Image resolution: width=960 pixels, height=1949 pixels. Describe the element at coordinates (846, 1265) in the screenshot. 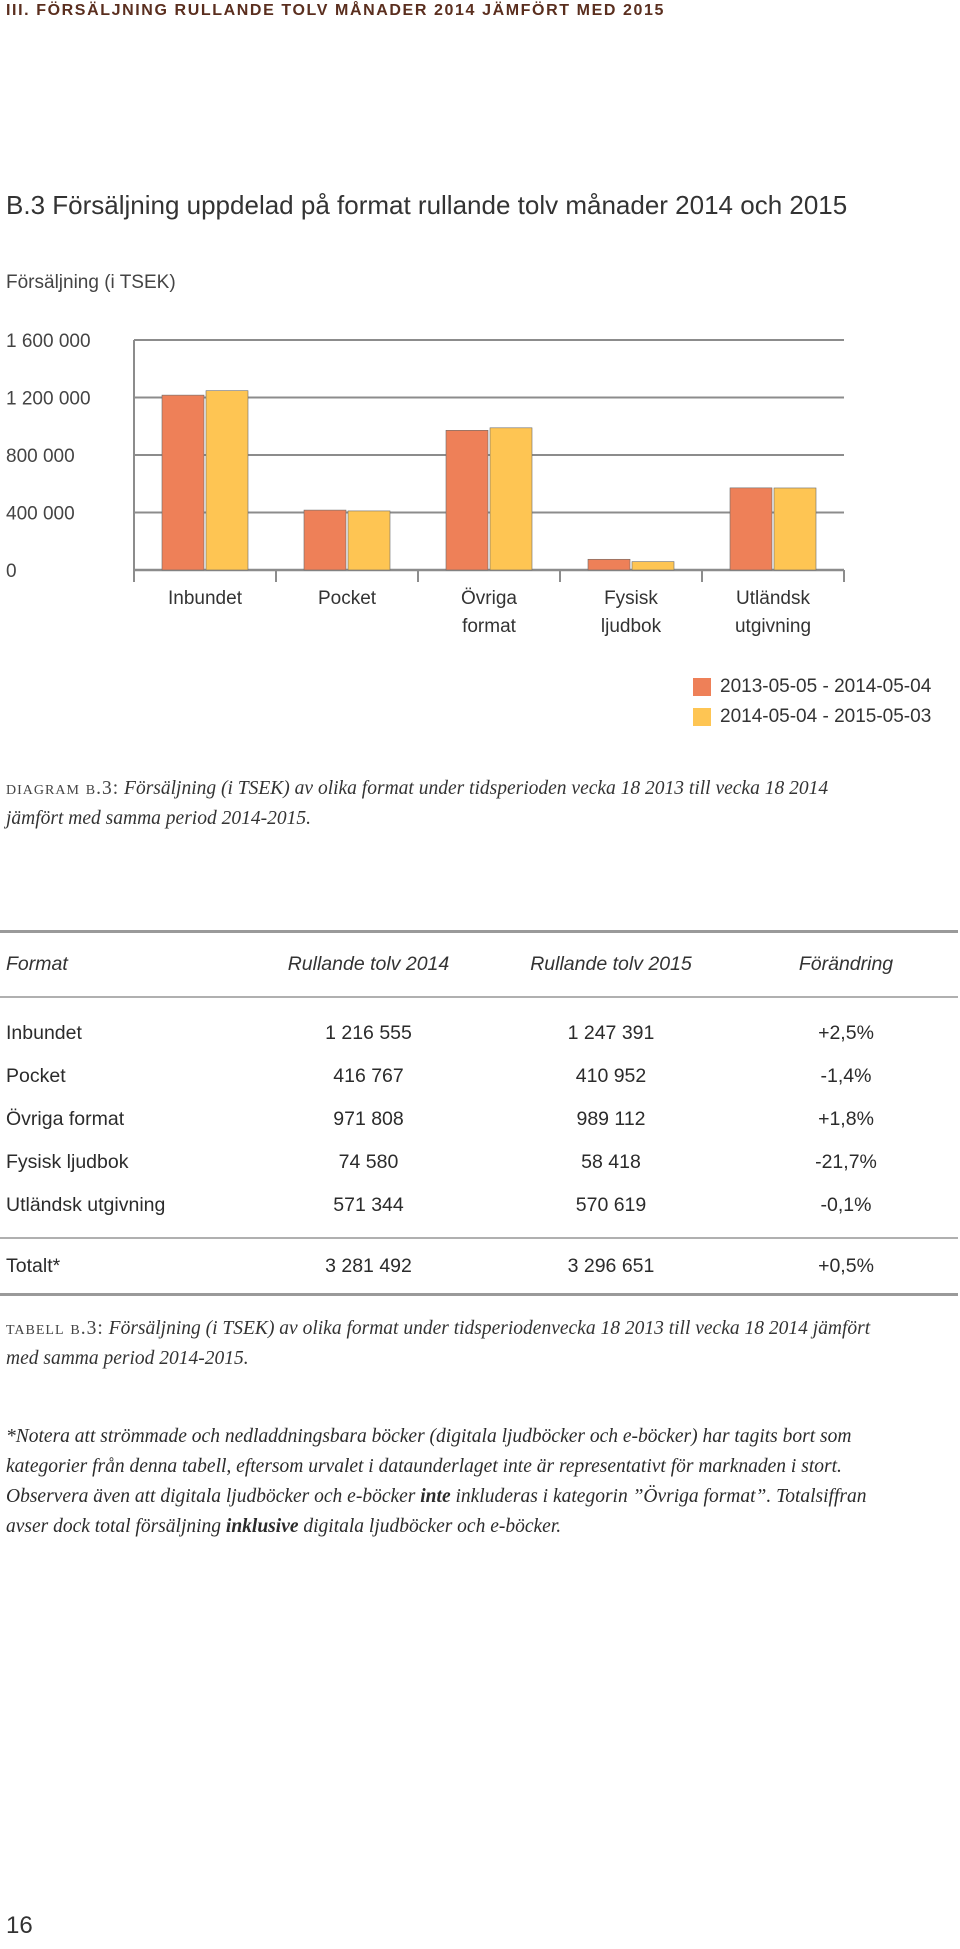

I see `total-change: +0,5%` at that location.